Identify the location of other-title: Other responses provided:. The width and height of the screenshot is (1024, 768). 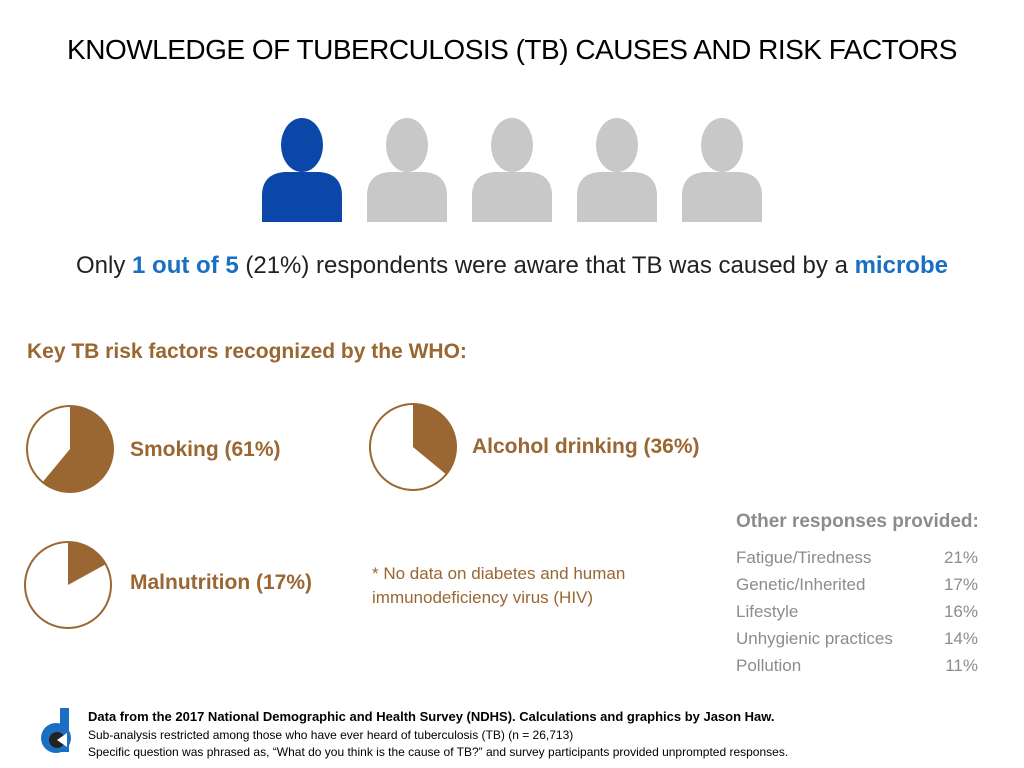
(857, 521).